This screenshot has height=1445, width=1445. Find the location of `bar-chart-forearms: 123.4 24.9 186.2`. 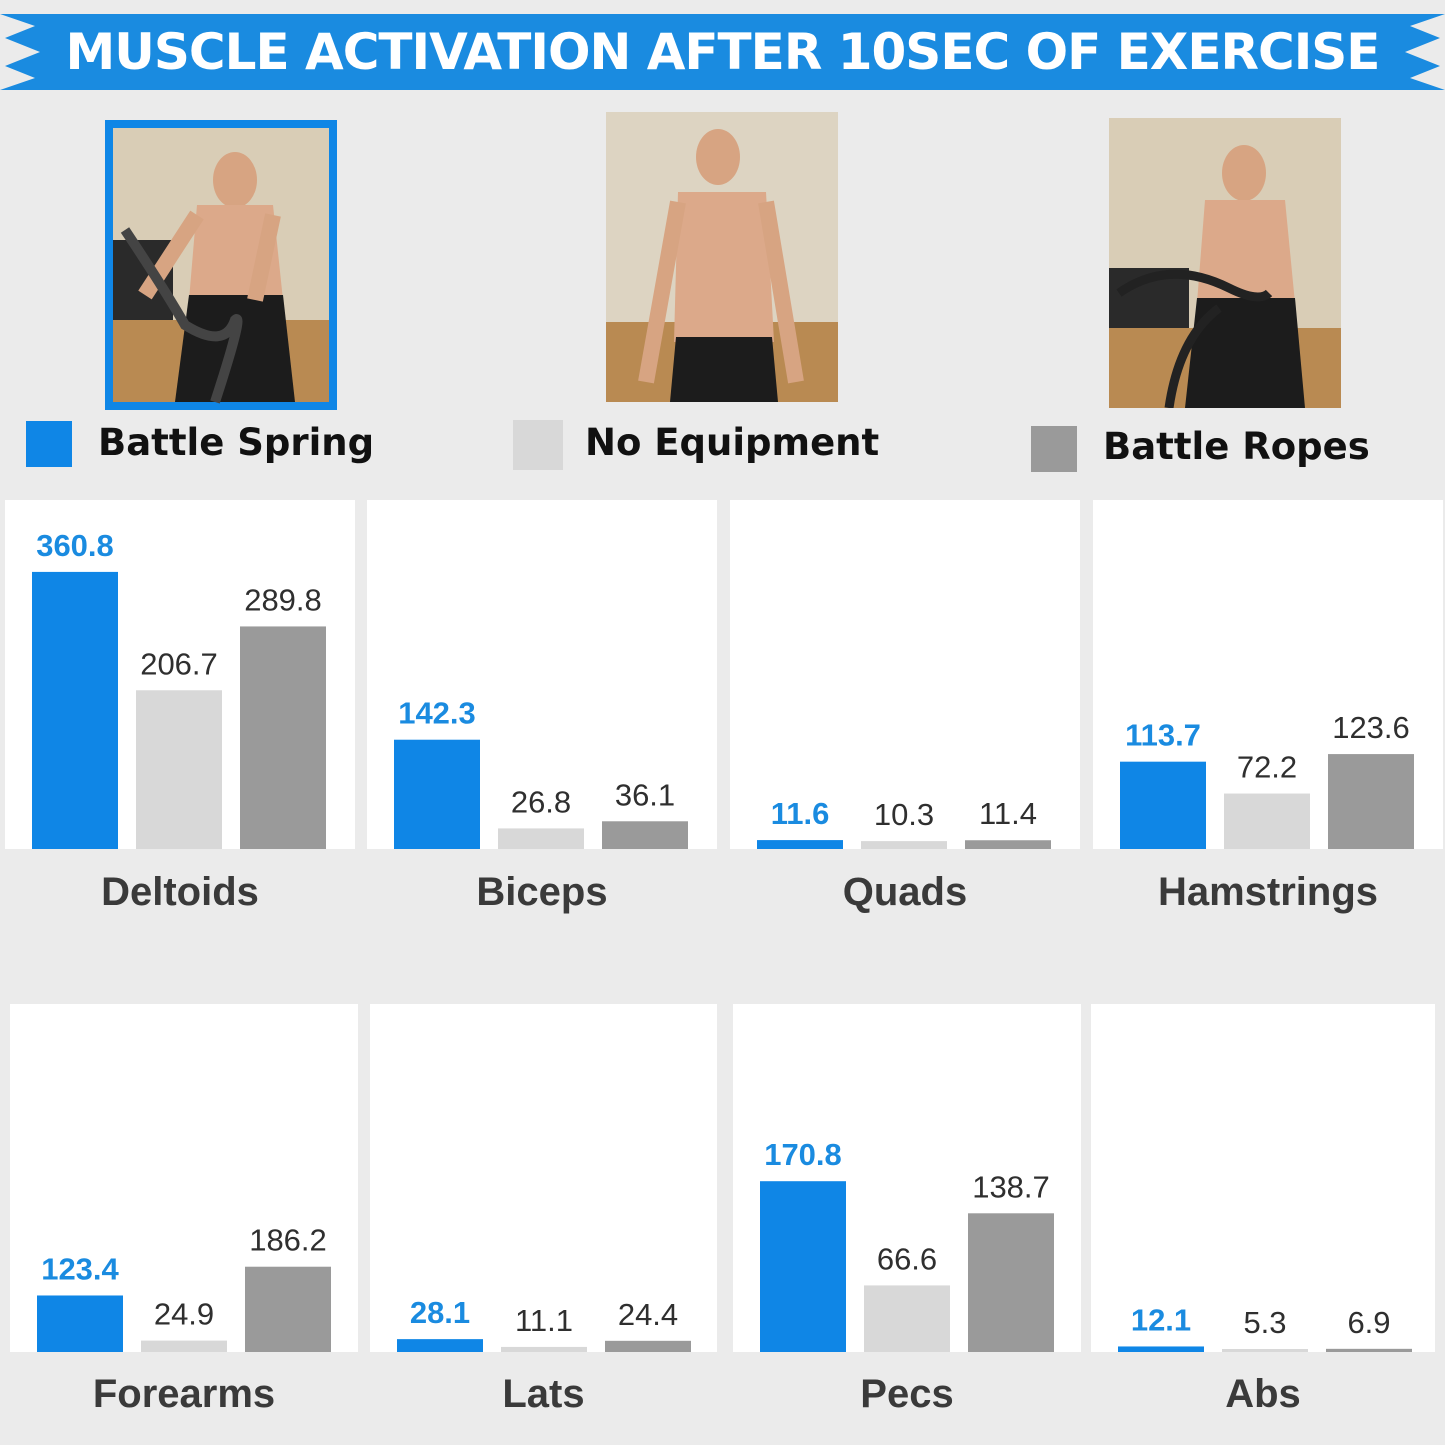

bar-chart-forearms: 123.4 24.9 186.2 is located at coordinates (184, 1287).